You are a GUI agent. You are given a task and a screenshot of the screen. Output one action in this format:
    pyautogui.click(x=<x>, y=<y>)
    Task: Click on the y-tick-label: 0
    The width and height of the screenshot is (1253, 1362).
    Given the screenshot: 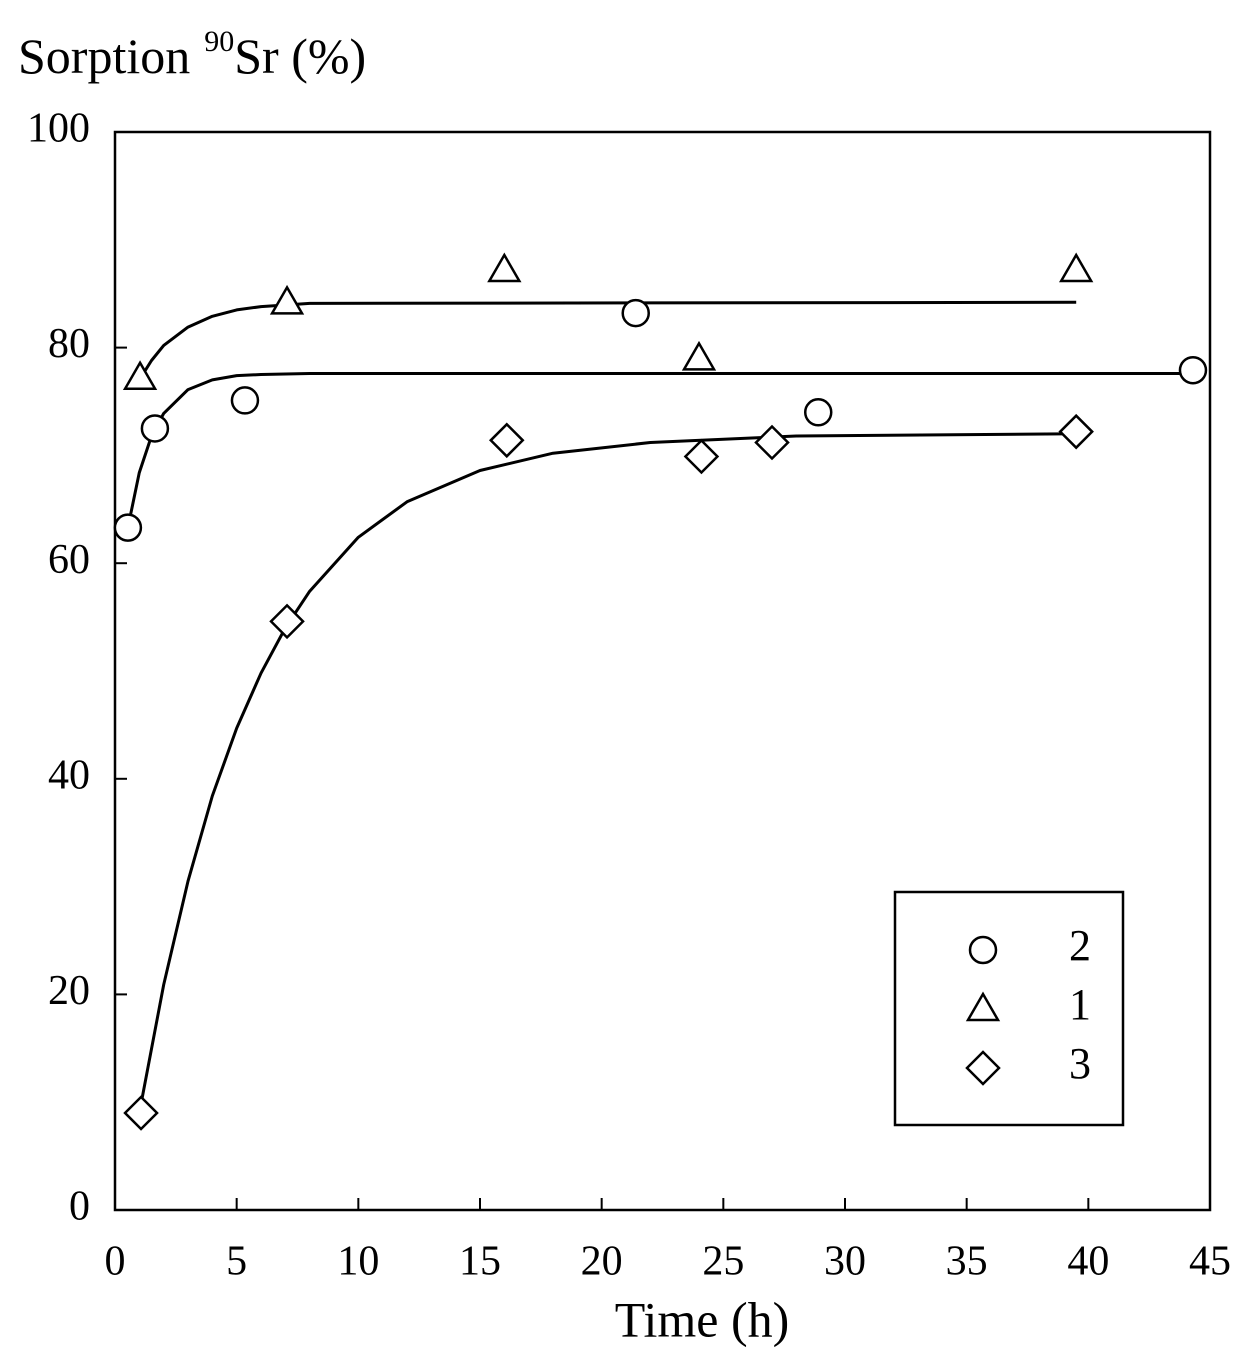 What is the action you would take?
    pyautogui.click(x=79, y=1207)
    